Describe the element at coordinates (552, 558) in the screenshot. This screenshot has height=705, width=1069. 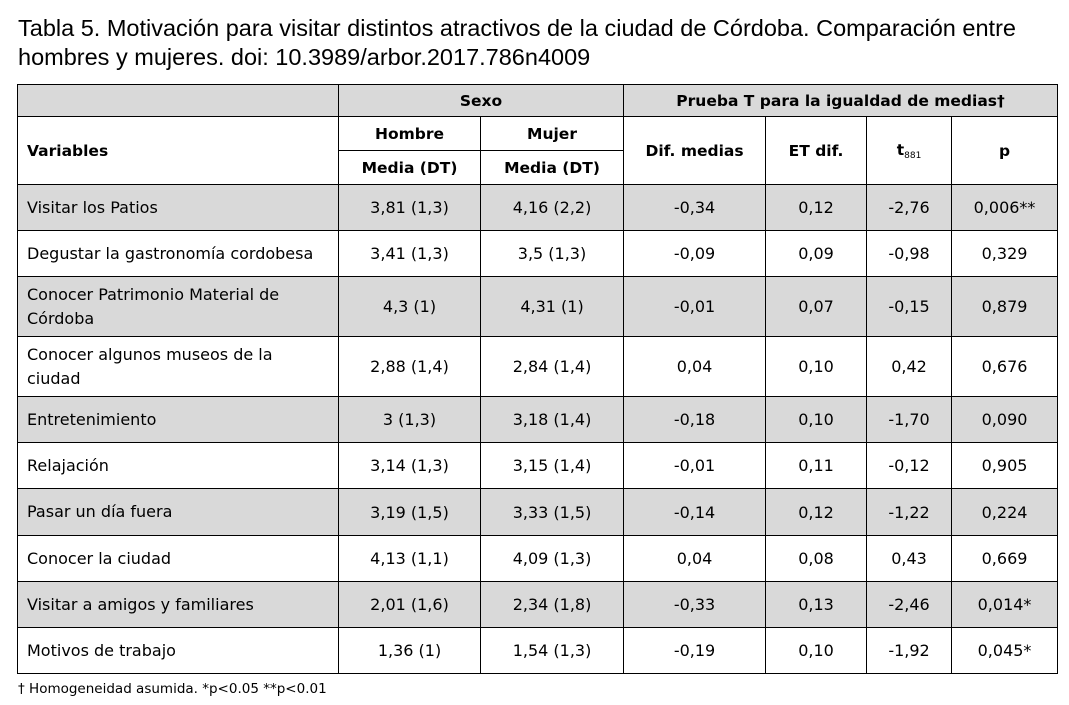
I see `cell-mujer: 4,09 (1,3)` at that location.